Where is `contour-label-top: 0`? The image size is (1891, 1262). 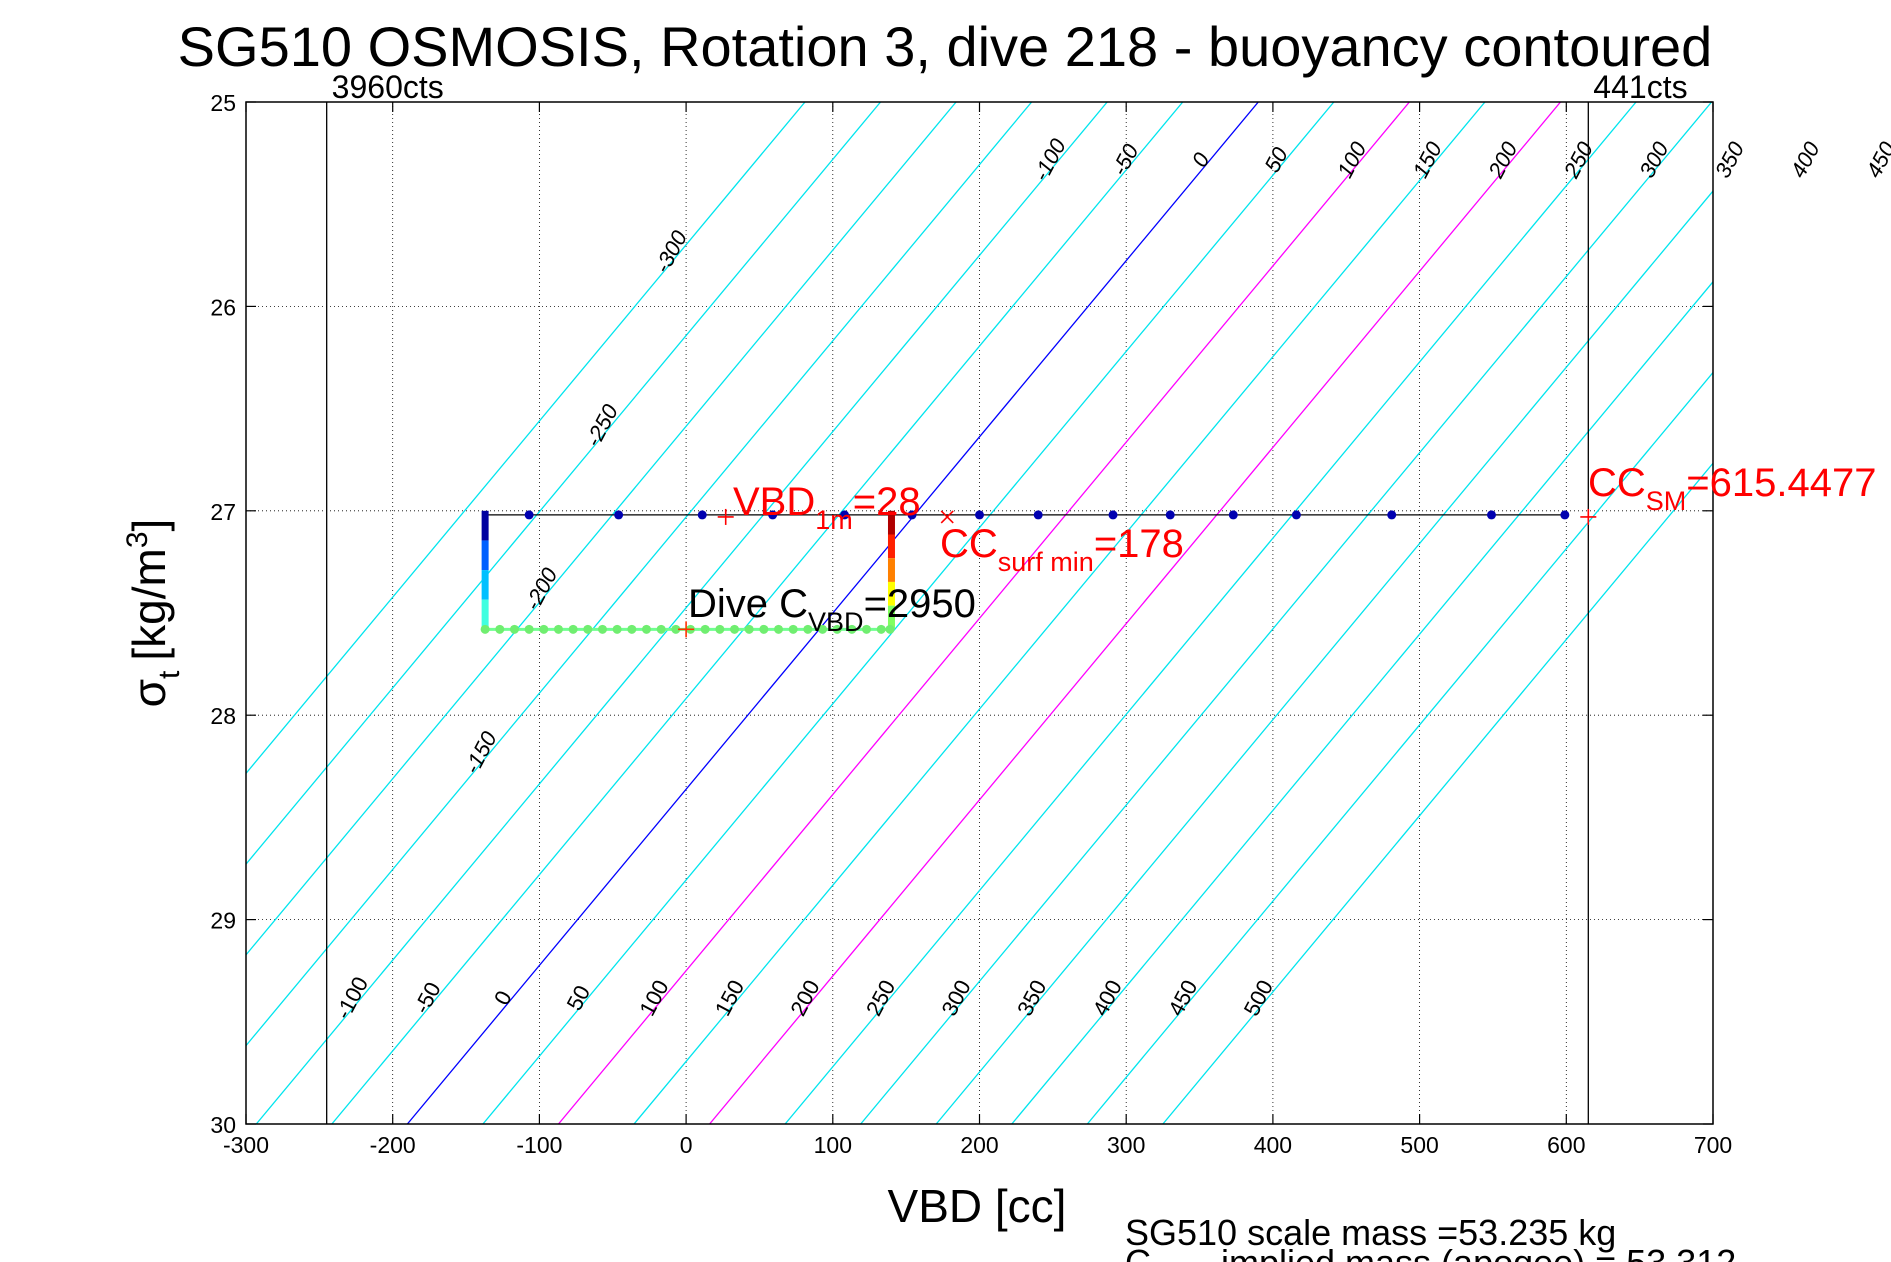 contour-label-top: 0 is located at coordinates (1201, 159).